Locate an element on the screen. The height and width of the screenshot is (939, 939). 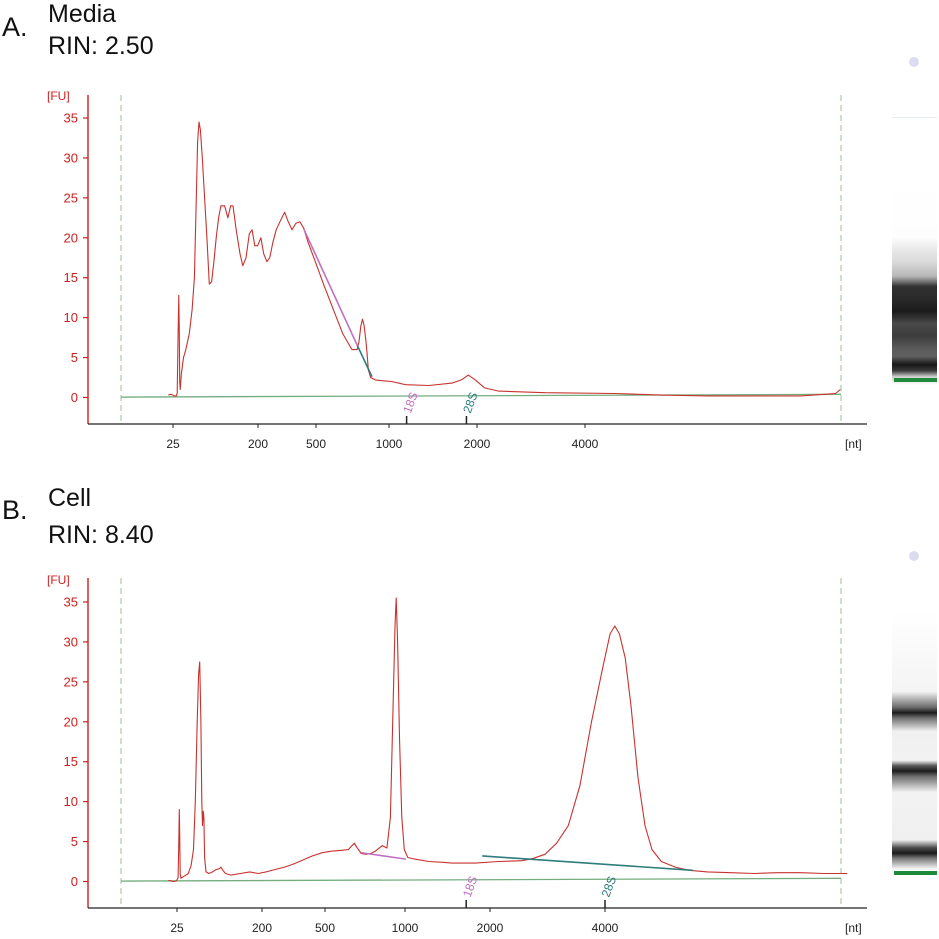
gel-lane-top-line is located at coordinates (914, 117).